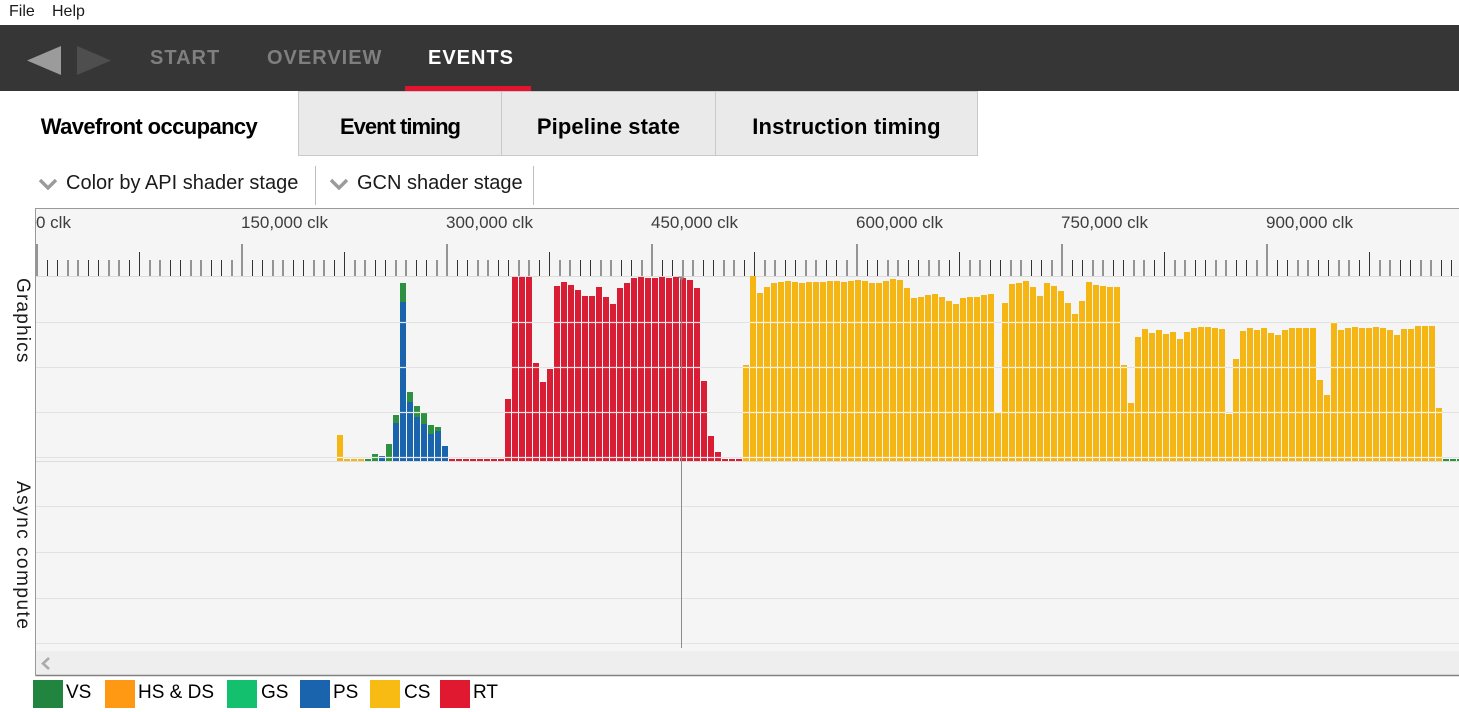 The height and width of the screenshot is (712, 1459). What do you see at coordinates (1104, 222) in the screenshot?
I see `svg-text: 750,000 clk` at bounding box center [1104, 222].